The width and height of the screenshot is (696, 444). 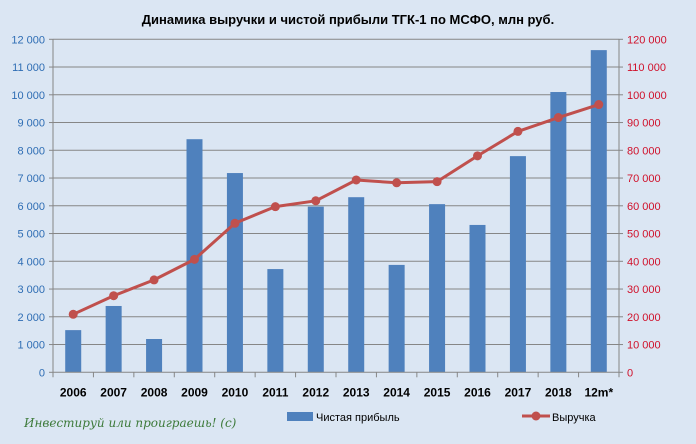 What do you see at coordinates (315, 289) in the screenshot?
I see `bar-2012` at bounding box center [315, 289].